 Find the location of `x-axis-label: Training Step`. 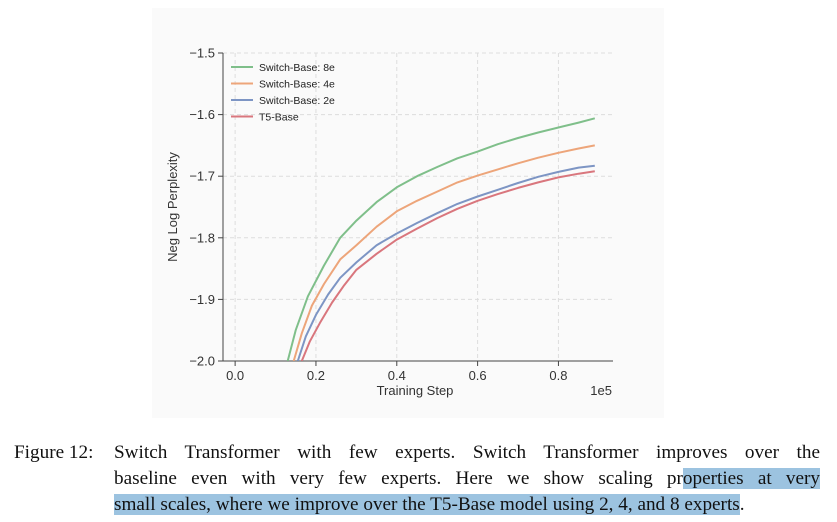

x-axis-label: Training Step is located at coordinates (415, 390).